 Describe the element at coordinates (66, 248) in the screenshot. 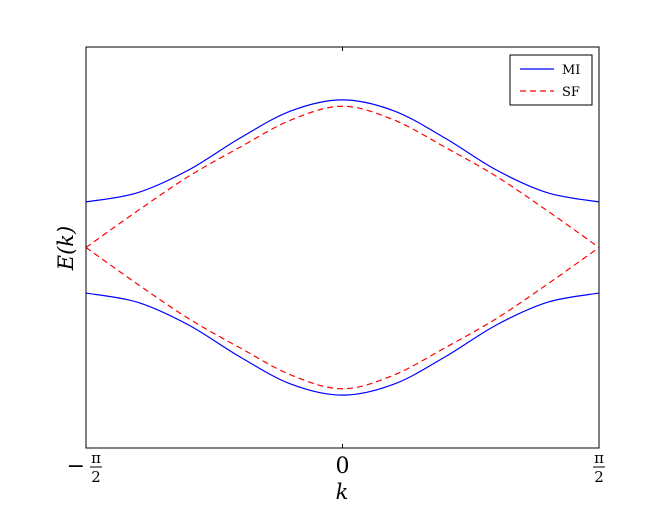

I see `y-axis-label: E(k)` at that location.